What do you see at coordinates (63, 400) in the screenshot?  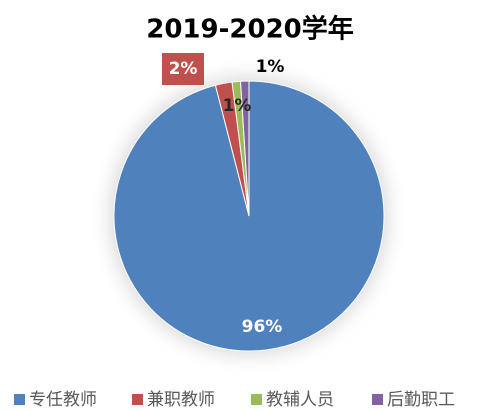 I see `legend-label: 专任教师` at bounding box center [63, 400].